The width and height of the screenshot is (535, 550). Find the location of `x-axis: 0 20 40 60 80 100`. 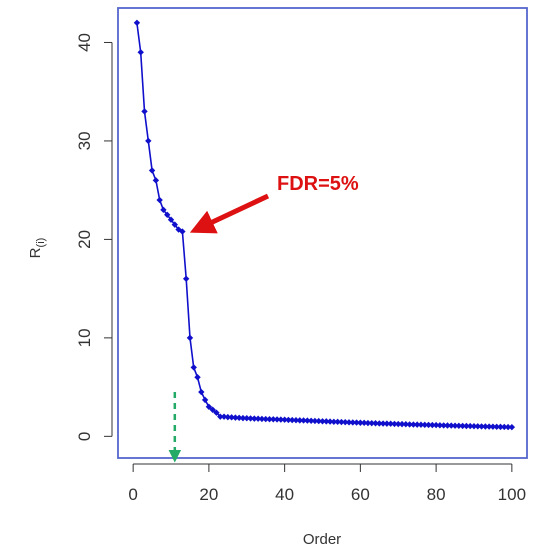

x-axis: 0 20 40 60 80 100 is located at coordinates (327, 483).